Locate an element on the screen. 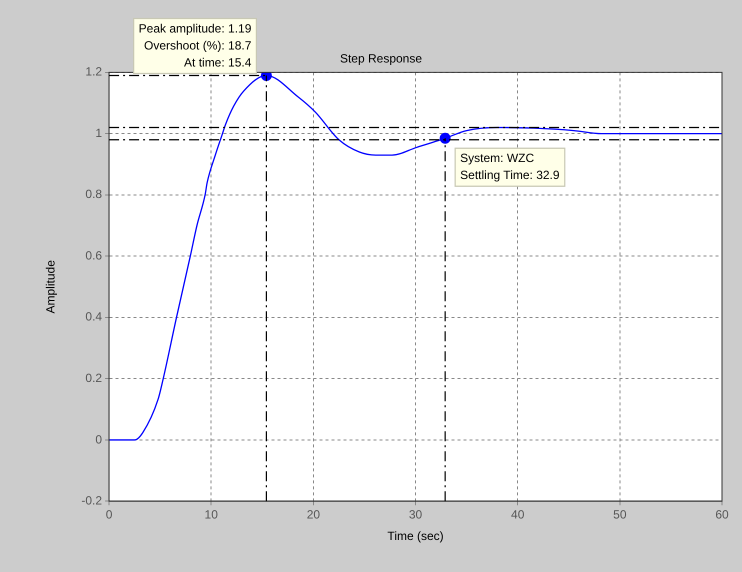 Image resolution: width=742 pixels, height=572 pixels. x-tick-label: 40 is located at coordinates (518, 515).